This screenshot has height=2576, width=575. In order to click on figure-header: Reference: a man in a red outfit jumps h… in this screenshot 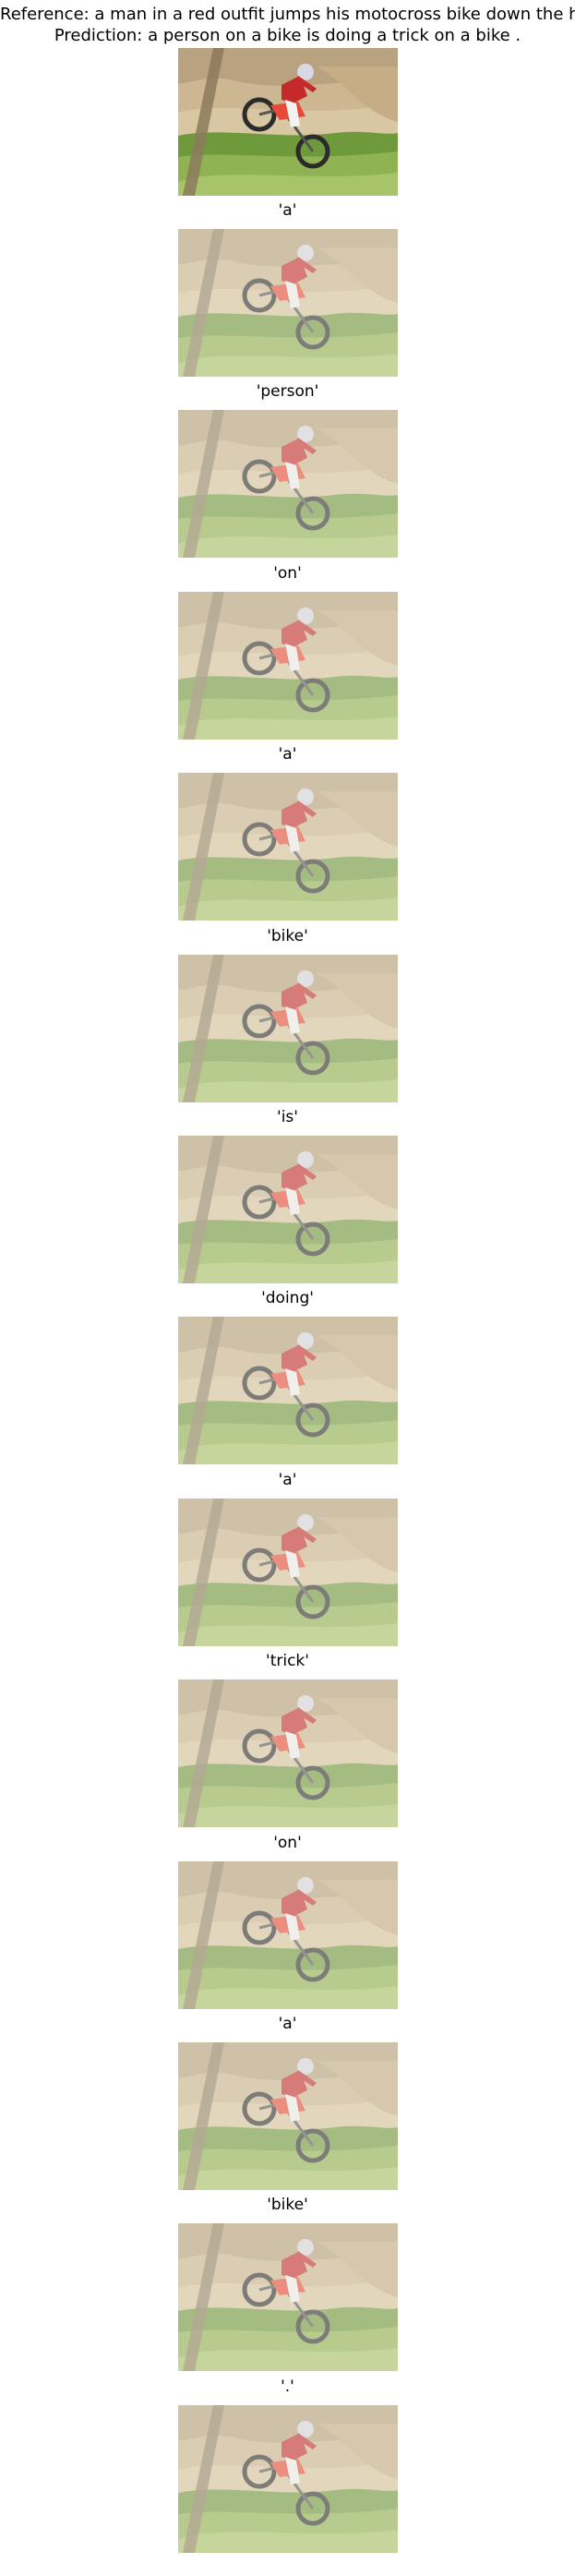, I will do `click(287, 25)`.